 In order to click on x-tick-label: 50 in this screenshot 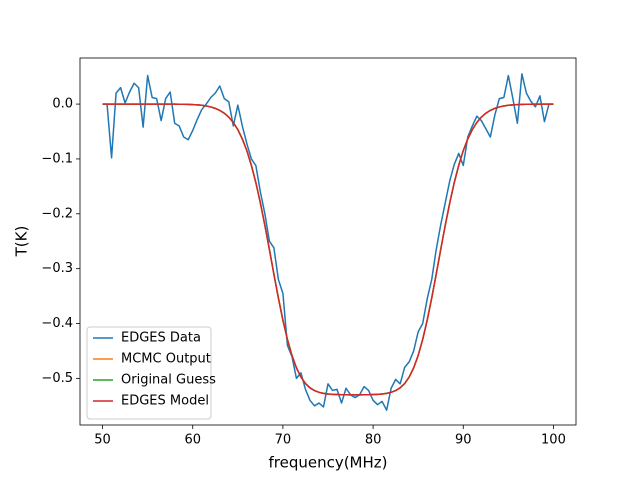, I will do `click(102, 440)`.